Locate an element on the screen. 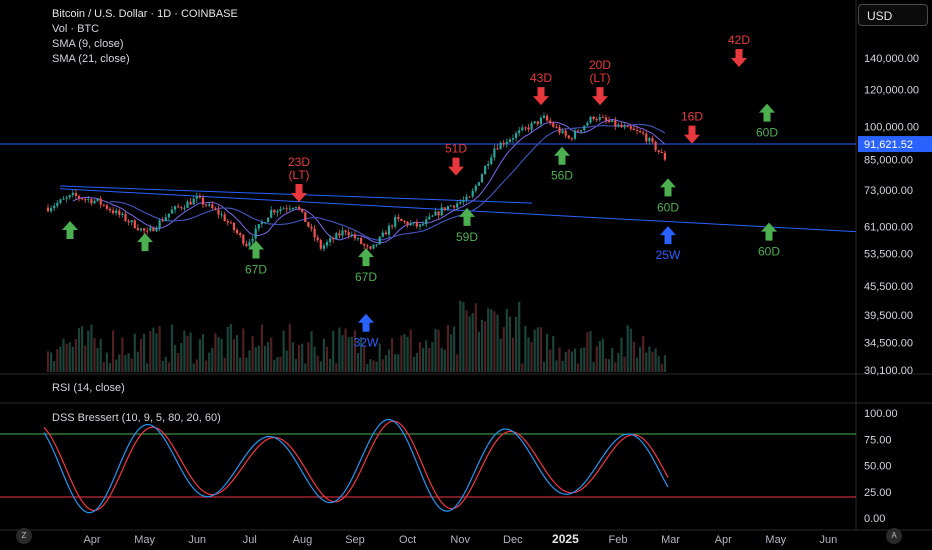  time-tick-label: Jul is located at coordinates (250, 540).